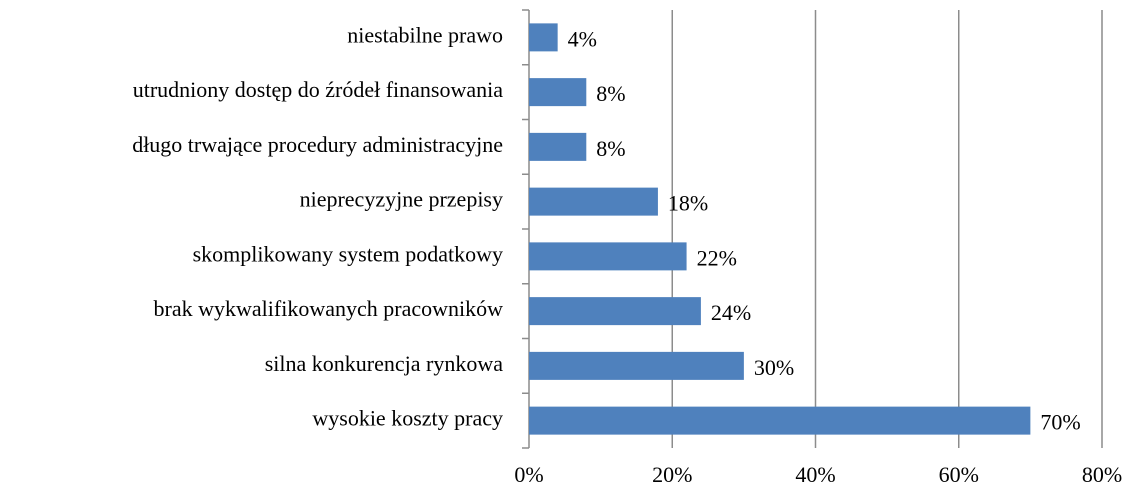  What do you see at coordinates (815, 474) in the screenshot?
I see `x-tick-label: 40%` at bounding box center [815, 474].